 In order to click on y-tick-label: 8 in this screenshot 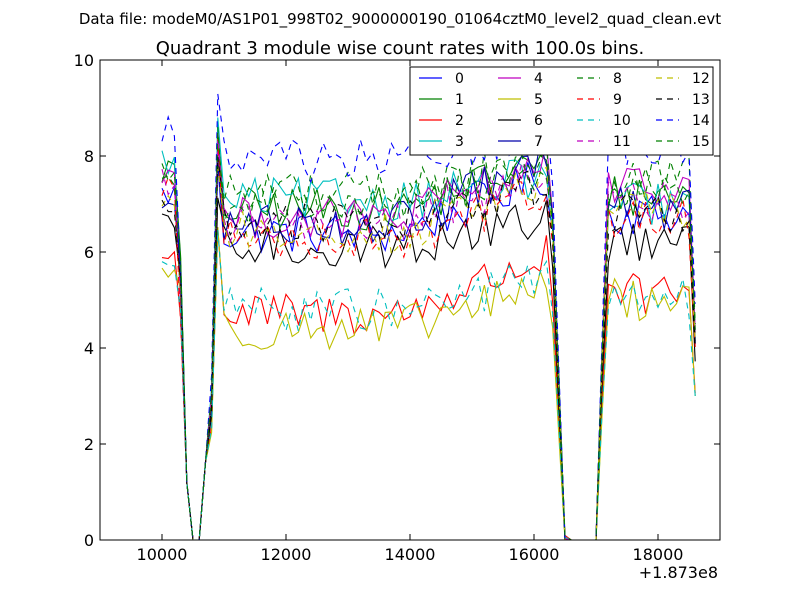, I will do `click(89, 156)`.